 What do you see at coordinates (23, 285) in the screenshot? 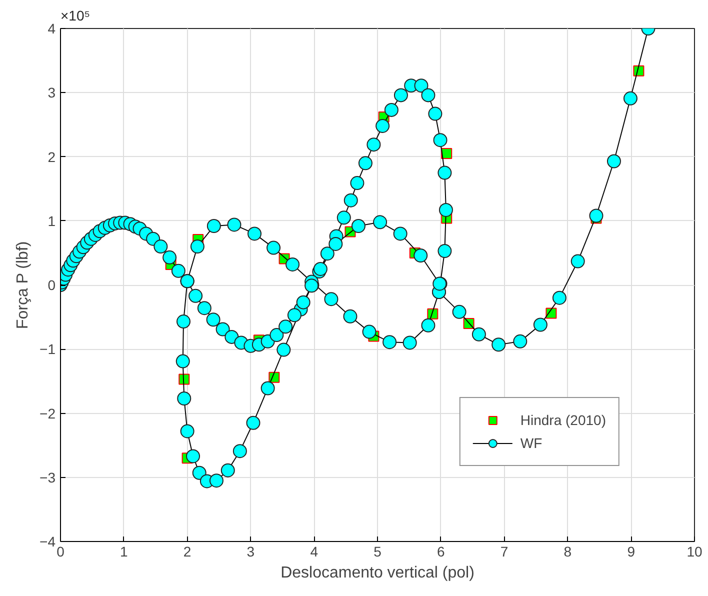
I see `y-axis-title: Força P (lbf)` at bounding box center [23, 285].